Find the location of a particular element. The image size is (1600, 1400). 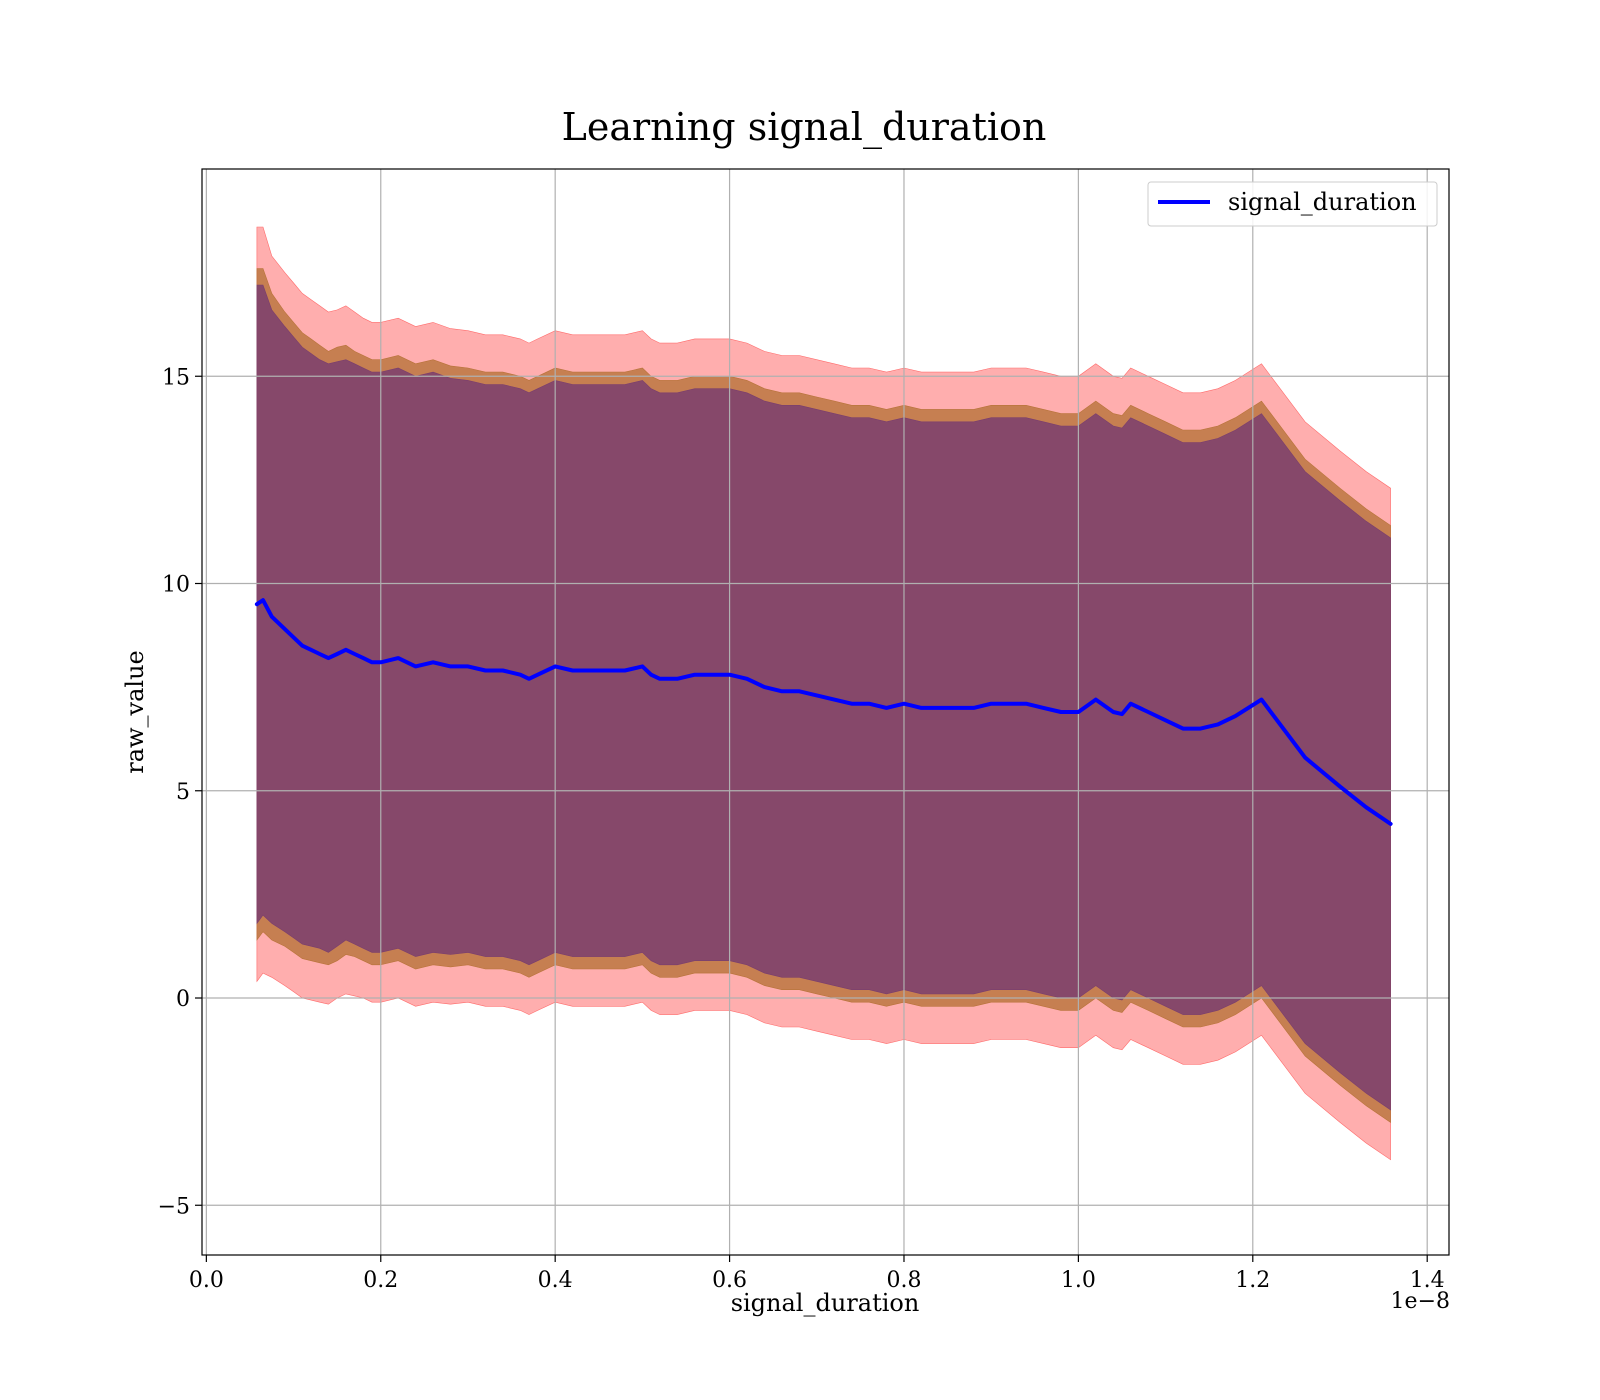

legend-label: signal_duration is located at coordinates (1322, 202).